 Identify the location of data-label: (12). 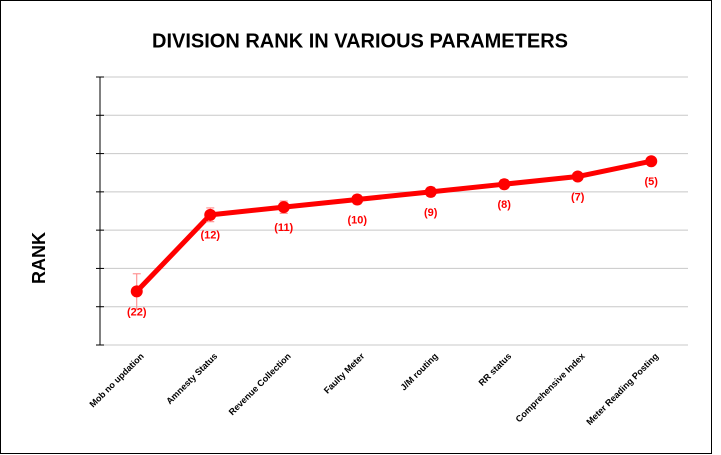
(210, 236).